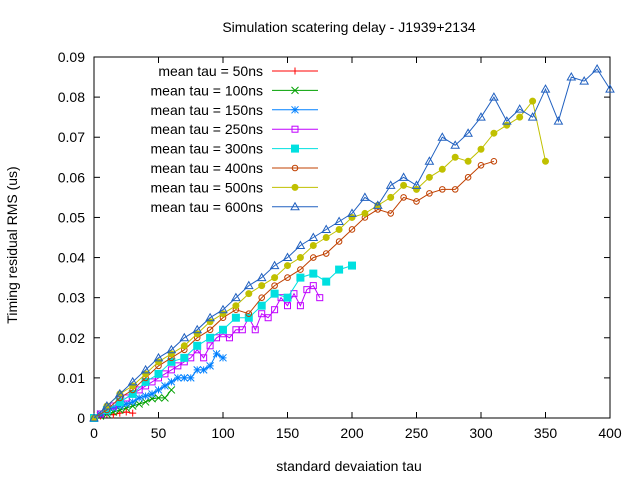 This screenshot has height=480, width=640. What do you see at coordinates (417, 433) in the screenshot?
I see `x-tick-label: 250` at bounding box center [417, 433].